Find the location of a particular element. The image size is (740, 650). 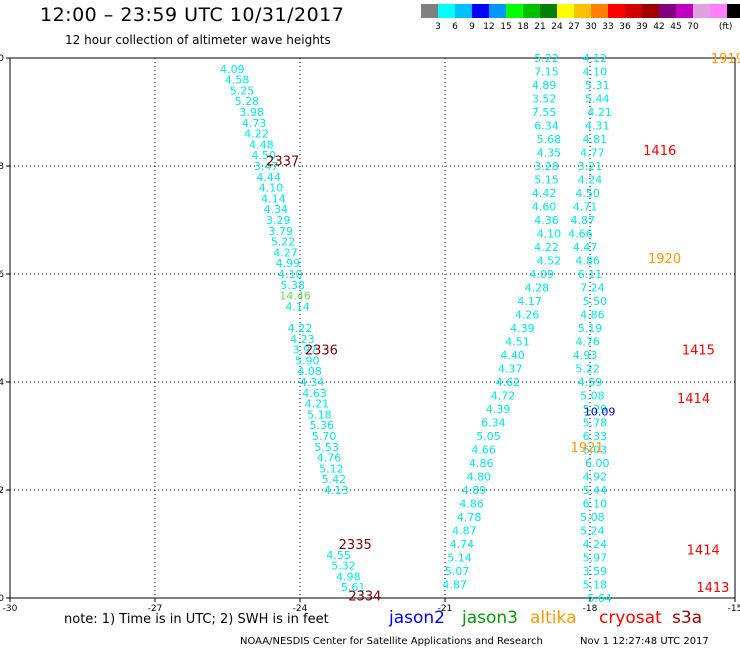

wave-height-value: 4.40 is located at coordinates (512, 355).